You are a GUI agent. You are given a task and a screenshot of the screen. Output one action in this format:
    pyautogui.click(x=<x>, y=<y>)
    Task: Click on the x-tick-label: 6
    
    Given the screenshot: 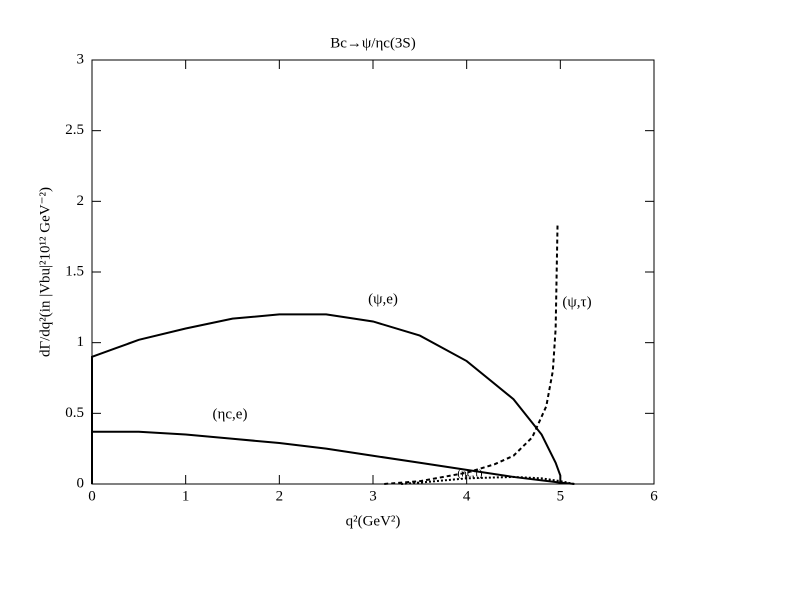 What is the action you would take?
    pyautogui.click(x=654, y=496)
    